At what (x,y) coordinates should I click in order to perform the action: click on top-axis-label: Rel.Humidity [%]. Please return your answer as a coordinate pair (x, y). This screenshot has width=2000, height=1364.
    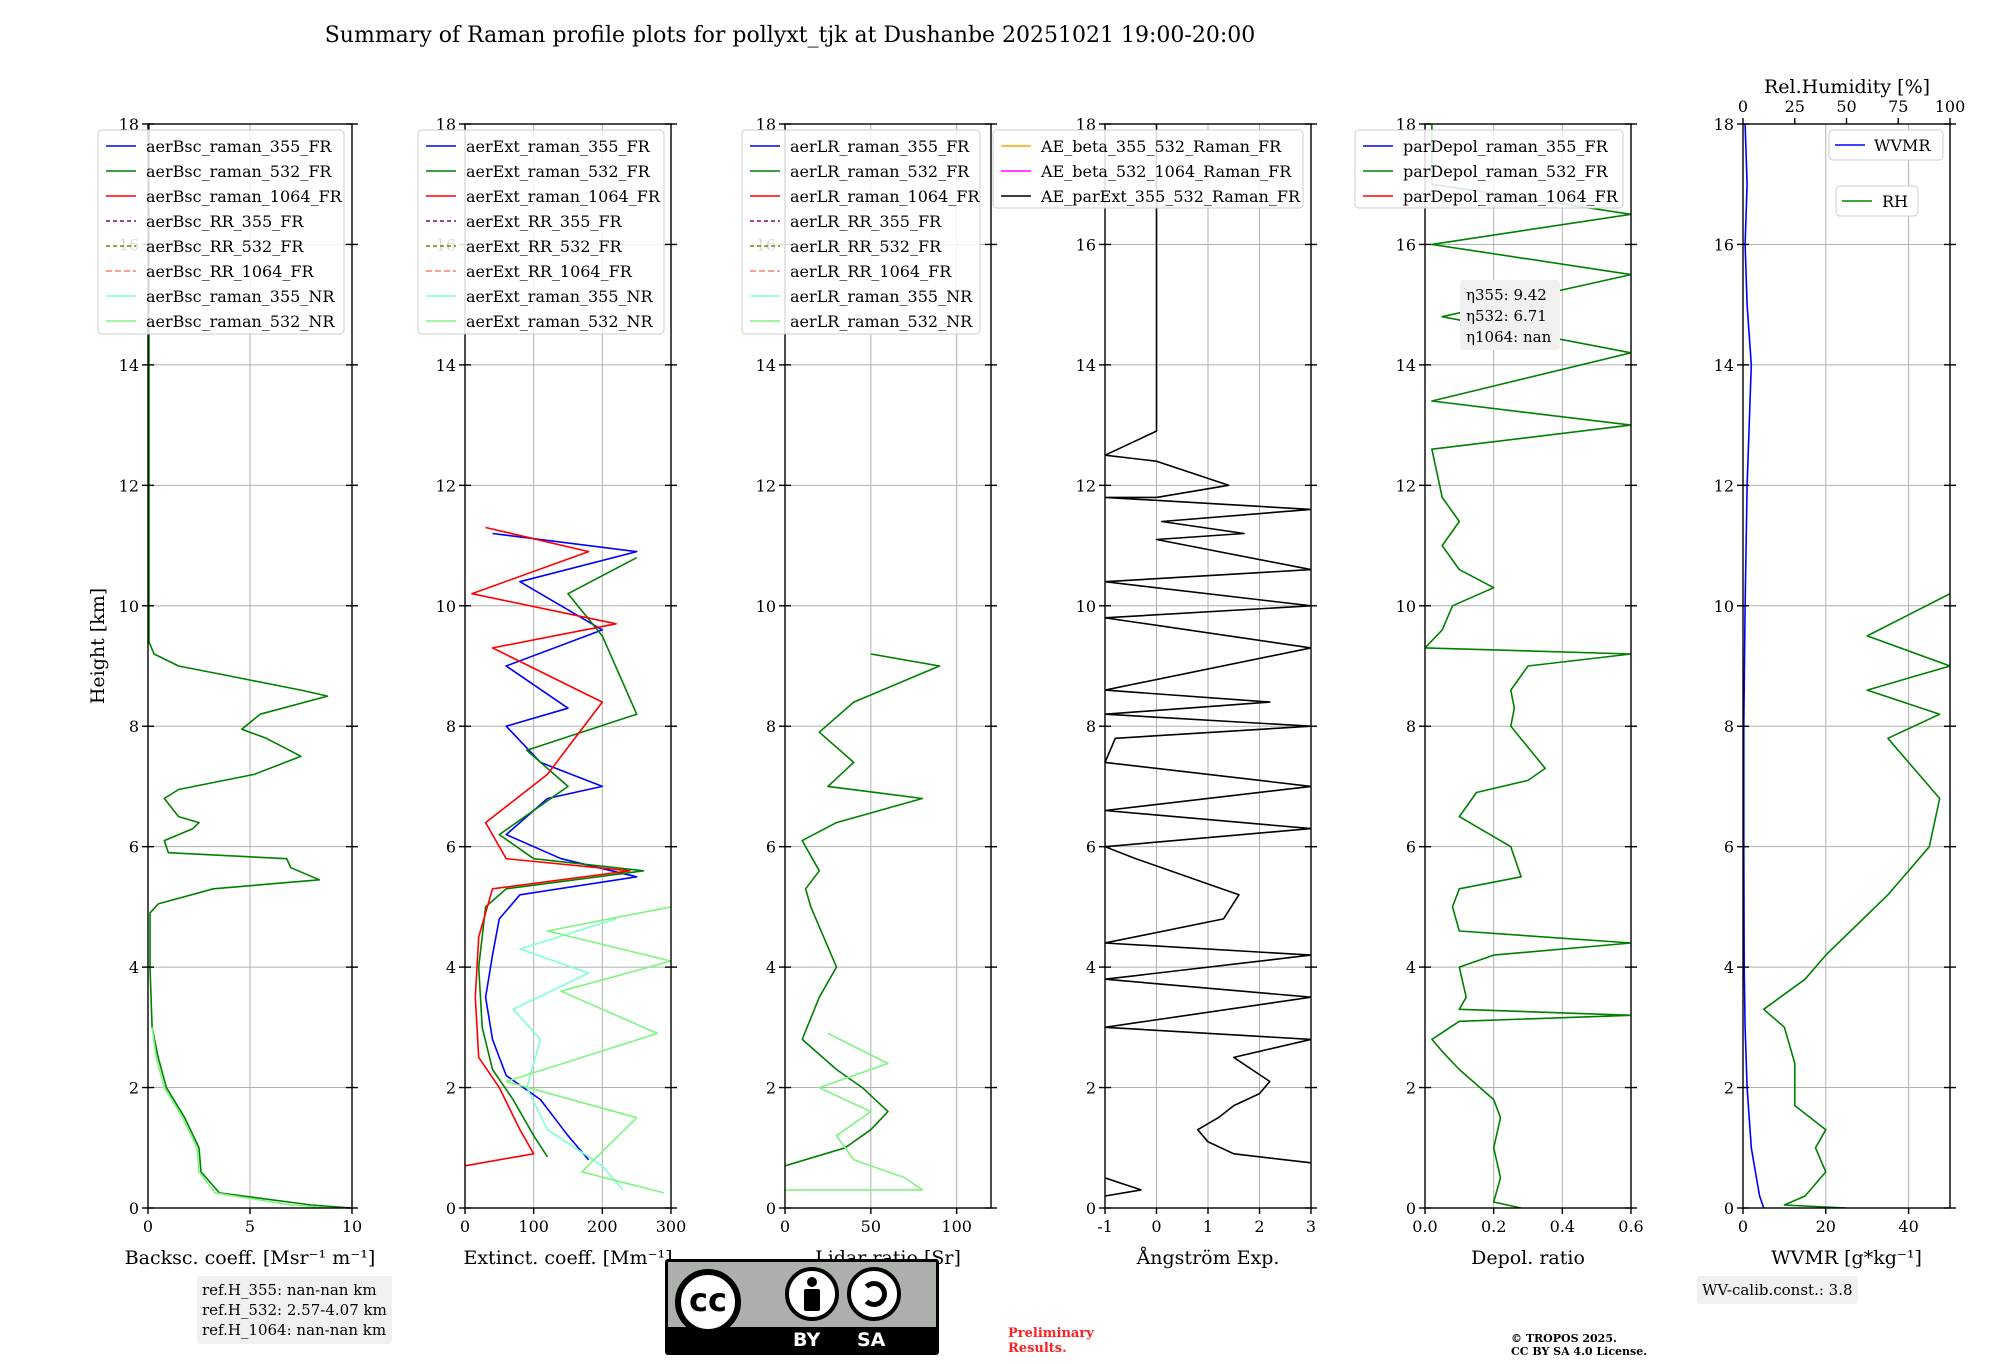
    Looking at the image, I should click on (1847, 87).